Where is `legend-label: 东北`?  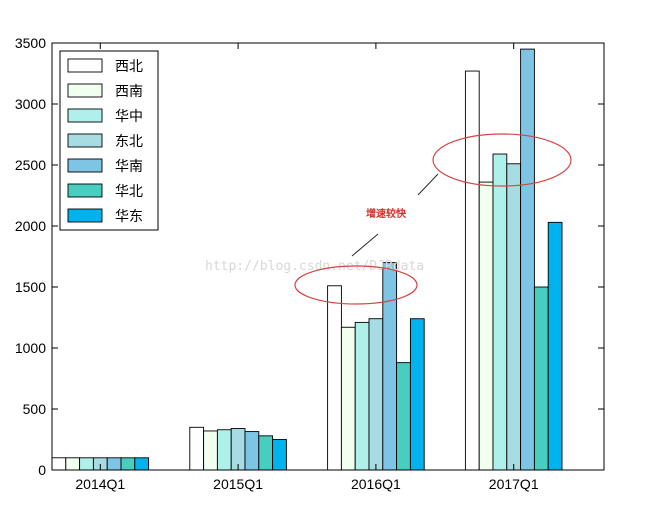
legend-label: 东北 is located at coordinates (129, 142).